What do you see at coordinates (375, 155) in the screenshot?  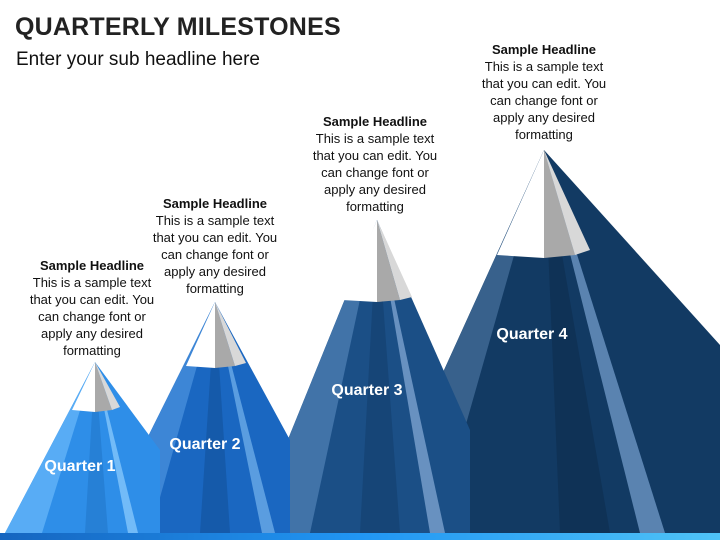 I see `milestone-3-text-line: that you can edit. You` at bounding box center [375, 155].